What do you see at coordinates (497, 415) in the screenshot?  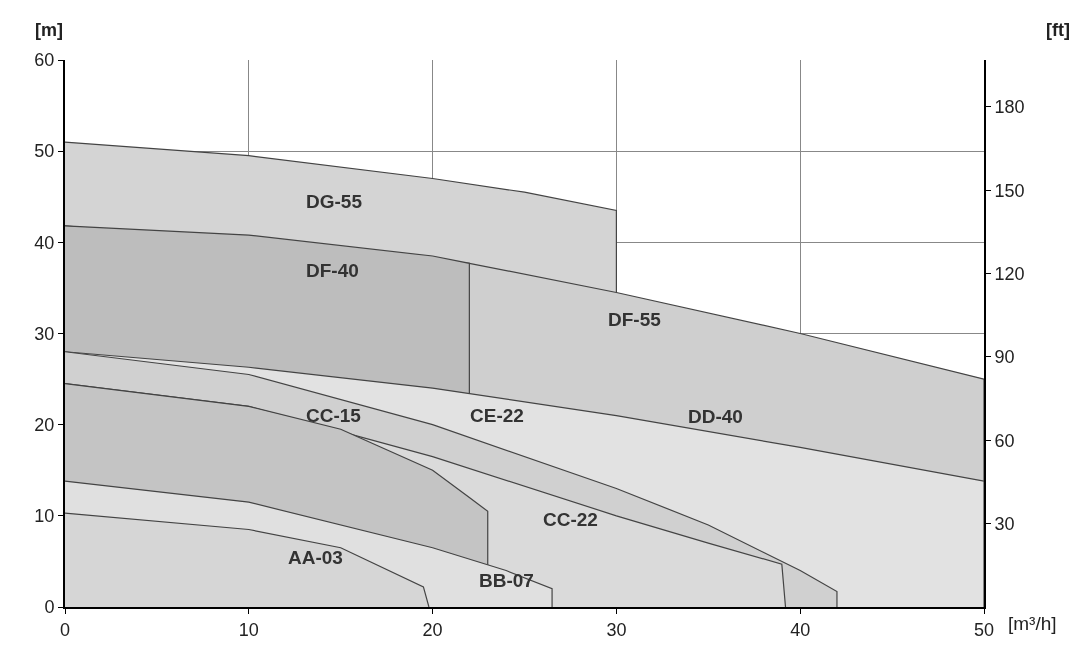 I see `annotation: CE-22` at bounding box center [497, 415].